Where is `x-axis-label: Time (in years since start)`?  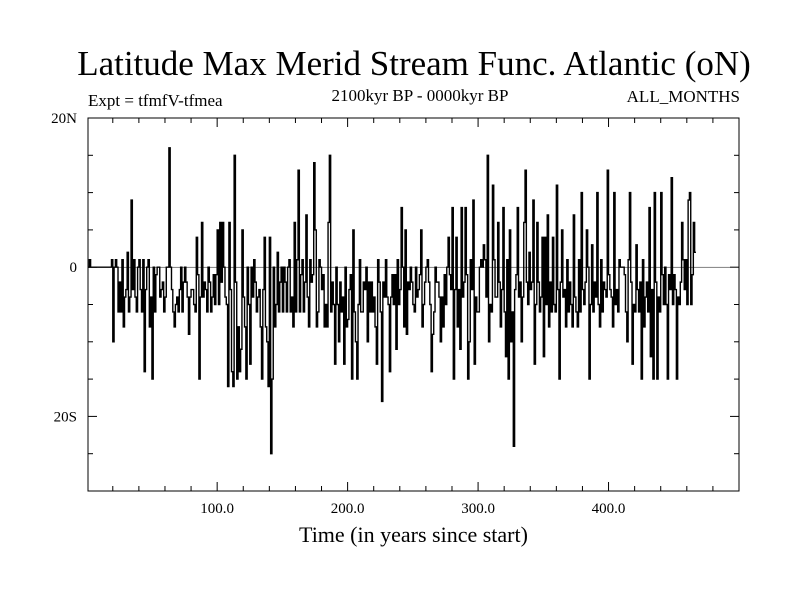 x-axis-label: Time (in years since start) is located at coordinates (413, 534).